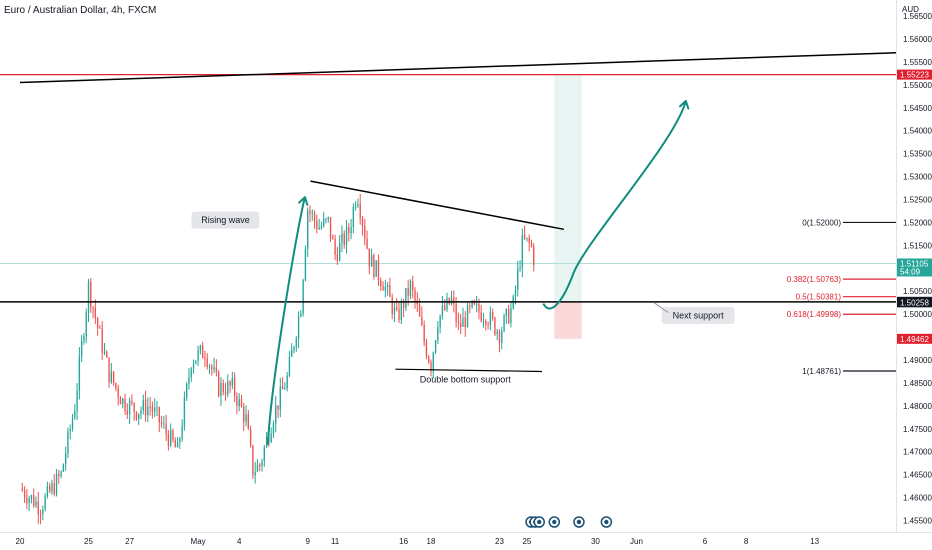 The width and height of the screenshot is (932, 550). Describe the element at coordinates (569, 522) in the screenshot. I see `event-icons` at that location.